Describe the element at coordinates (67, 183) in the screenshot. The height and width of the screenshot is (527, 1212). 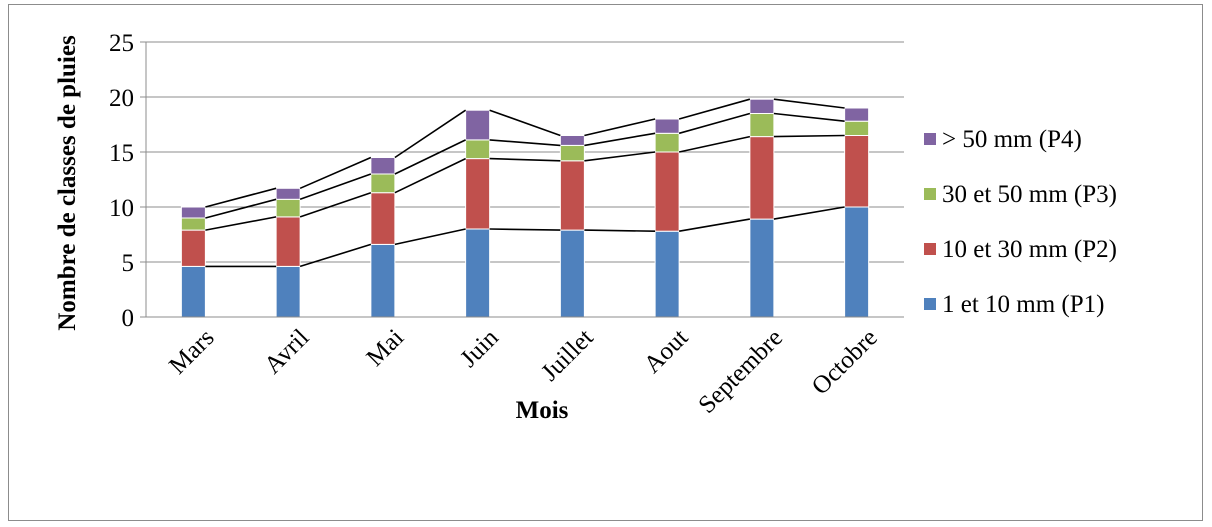
I see `y-axis-label: Nombre de classes de pluies` at that location.